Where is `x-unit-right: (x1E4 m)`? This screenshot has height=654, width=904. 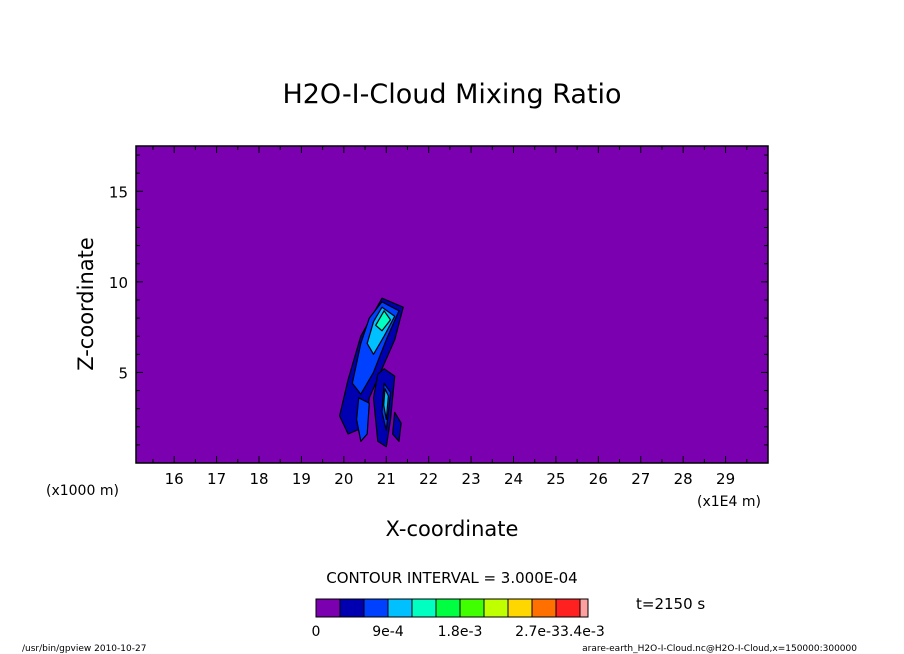 x-unit-right: (x1E4 m) is located at coordinates (729, 502).